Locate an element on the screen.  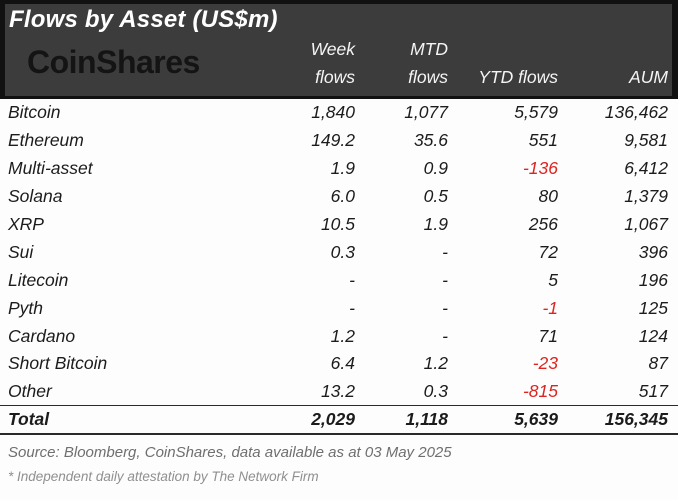
table-row: Other 13.2 0.3 -815 517 is located at coordinates (339, 392).